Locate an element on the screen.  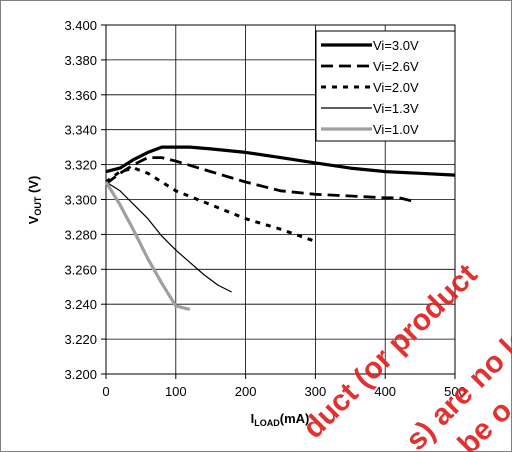
y-tick-label: 3.240 is located at coordinates (80, 304).